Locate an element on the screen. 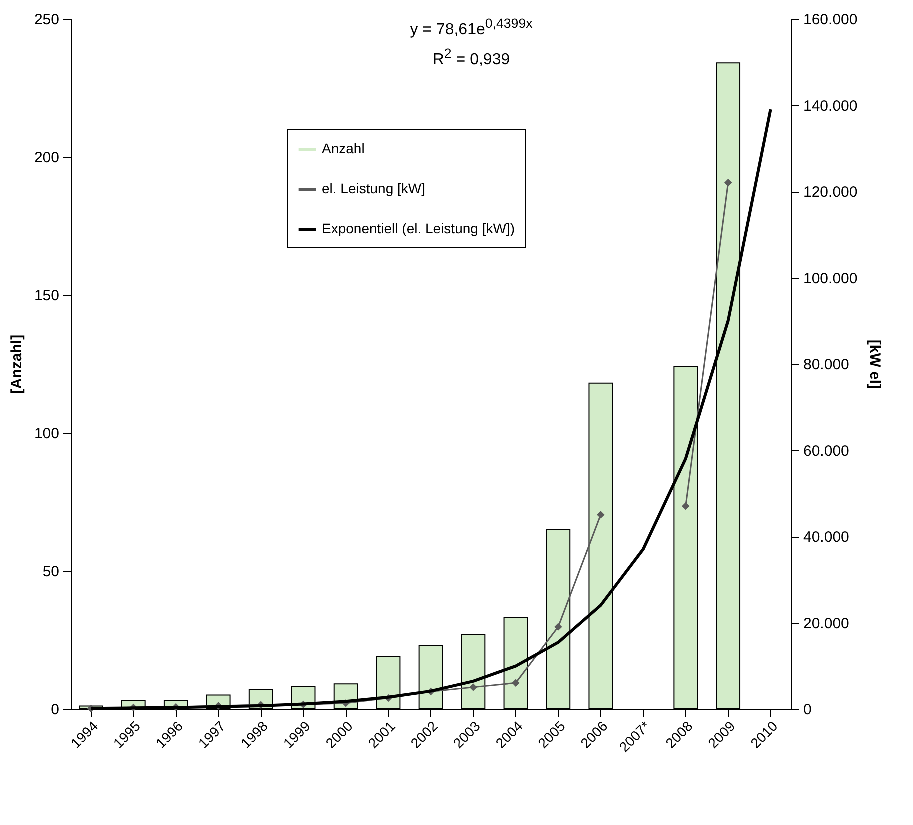  y2-tick-label: 140.000 is located at coordinates (831, 106).